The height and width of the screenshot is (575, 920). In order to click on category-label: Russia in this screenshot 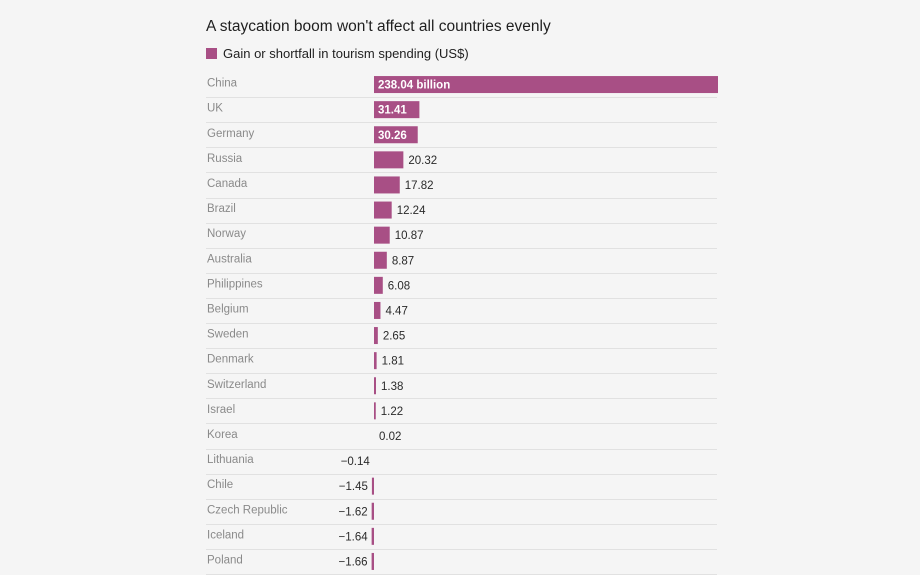, I will do `click(225, 159)`.